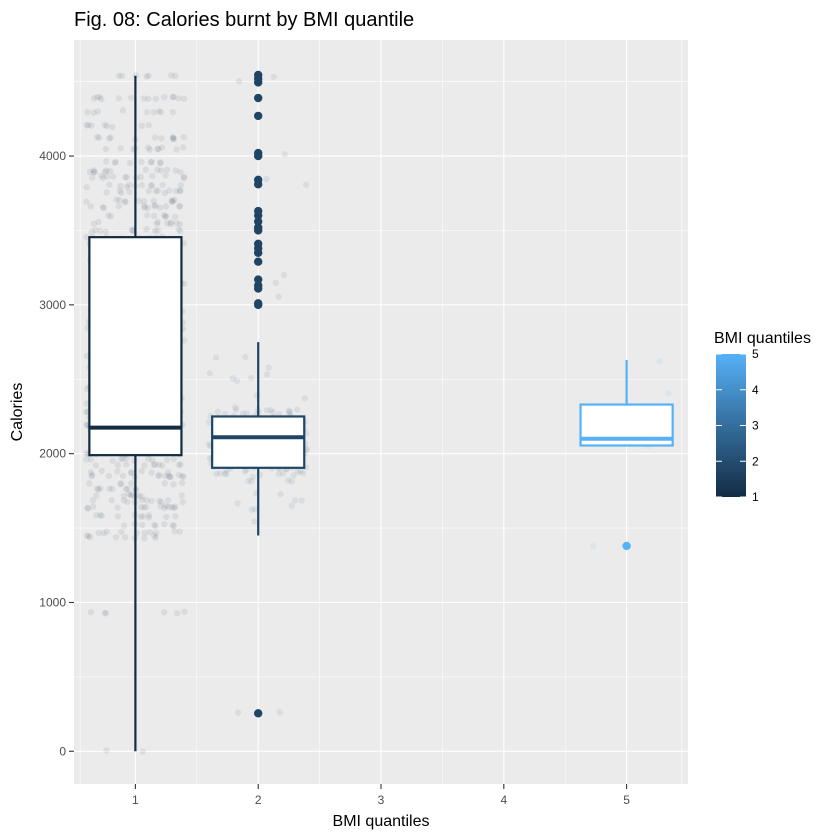 The image size is (840, 840). I want to click on legend-label: 5, so click(755, 354).